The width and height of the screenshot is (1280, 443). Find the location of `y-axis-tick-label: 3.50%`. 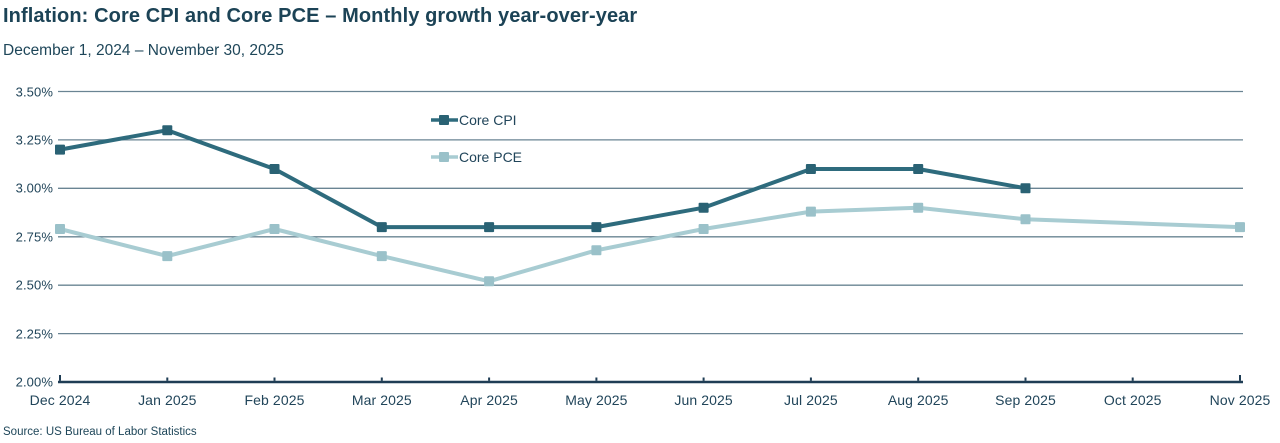

y-axis-tick-label: 3.50% is located at coordinates (34, 91).